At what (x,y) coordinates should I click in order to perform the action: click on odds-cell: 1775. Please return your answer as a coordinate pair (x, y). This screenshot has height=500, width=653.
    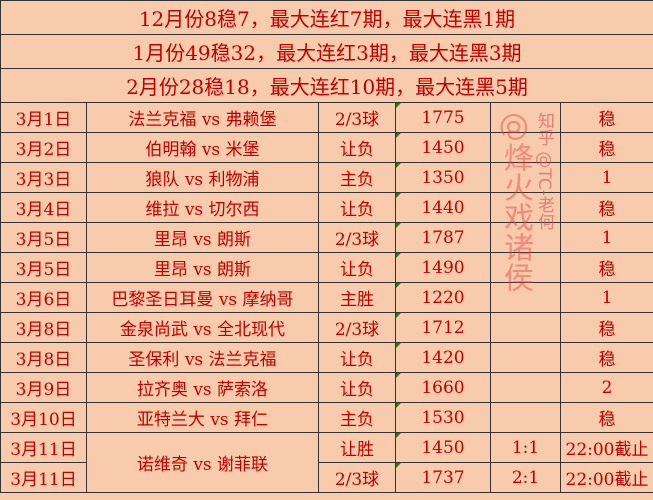
    Looking at the image, I should click on (443, 117).